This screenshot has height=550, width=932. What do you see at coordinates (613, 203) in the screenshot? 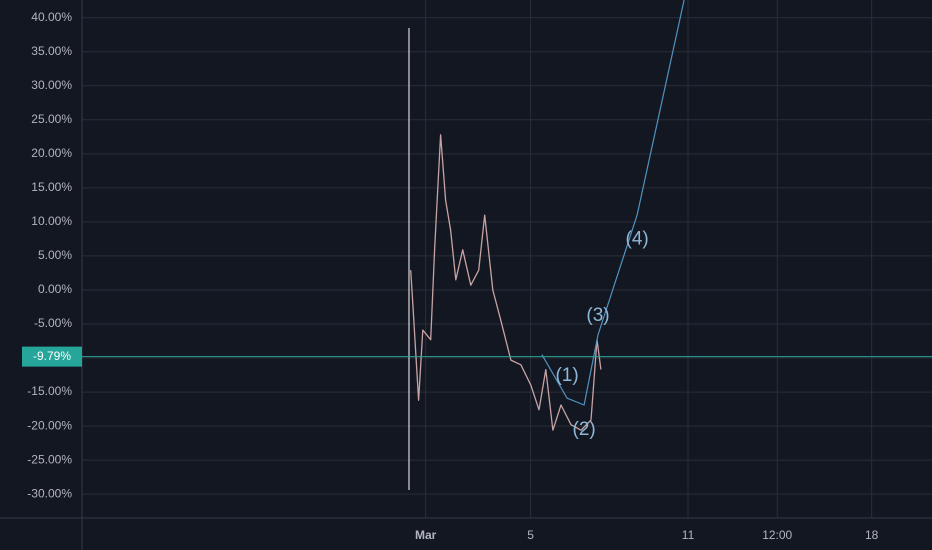
I see `projection-line` at bounding box center [613, 203].